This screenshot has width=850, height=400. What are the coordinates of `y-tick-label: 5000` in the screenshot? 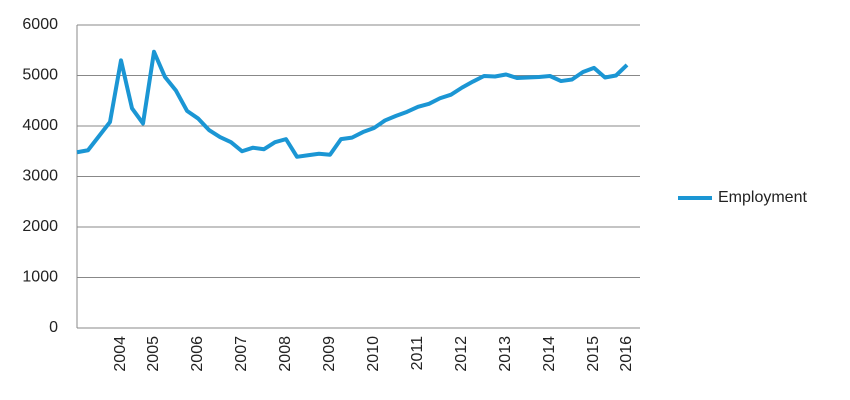 It's located at (40, 75).